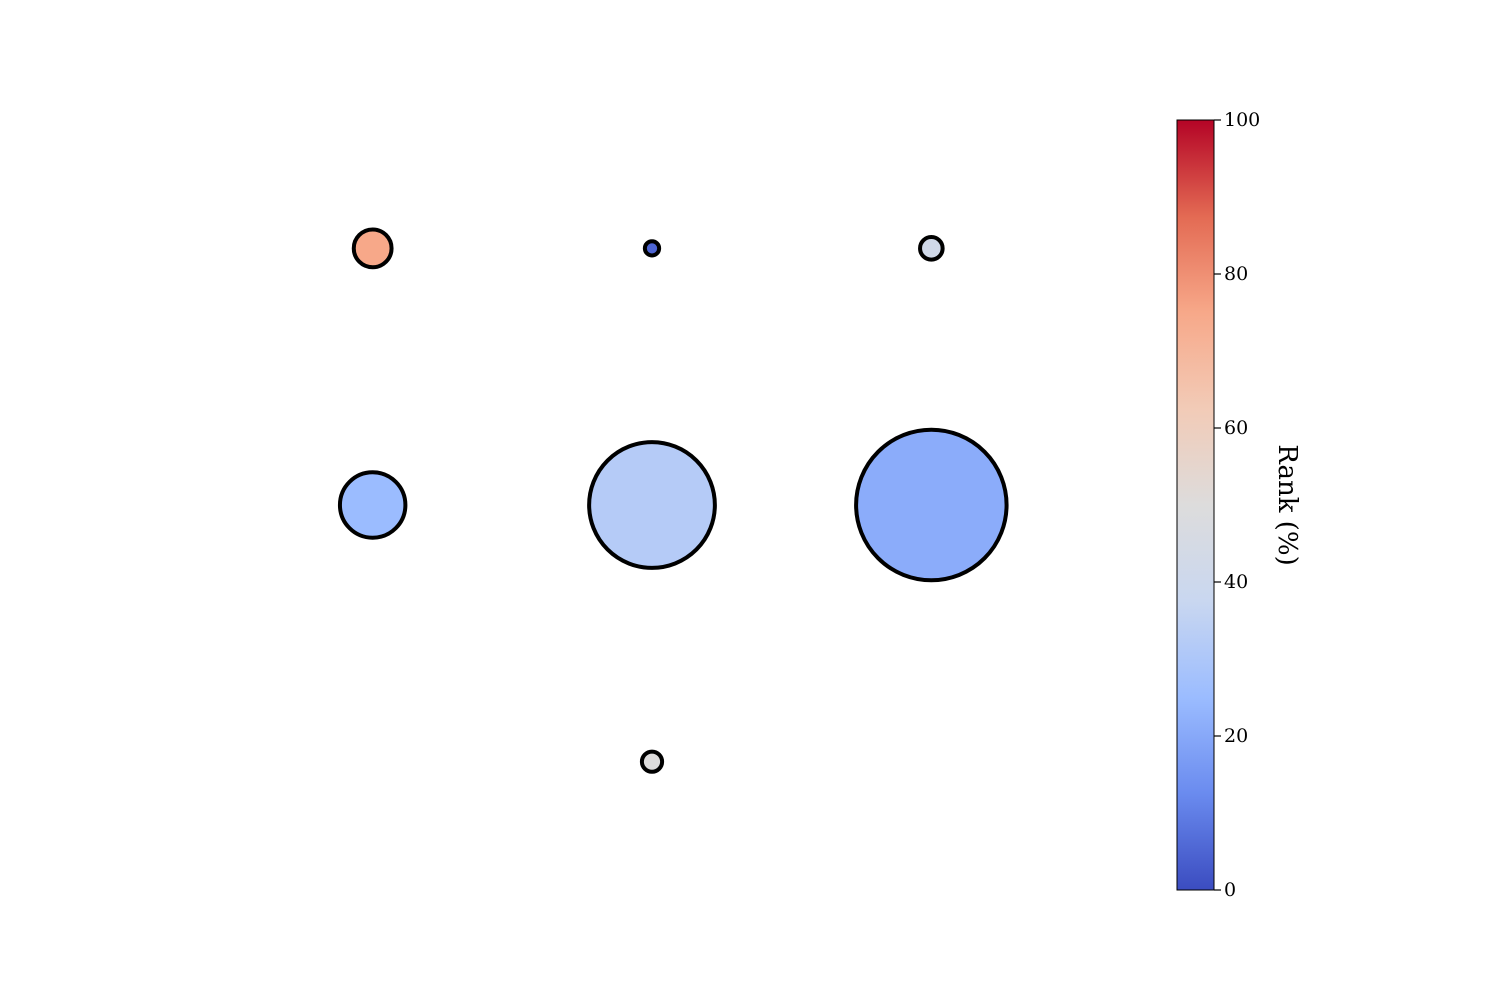 Image resolution: width=1500 pixels, height=1005 pixels. Describe the element at coordinates (1195, 505) in the screenshot. I see `colorbar-gradient-bar` at that location.